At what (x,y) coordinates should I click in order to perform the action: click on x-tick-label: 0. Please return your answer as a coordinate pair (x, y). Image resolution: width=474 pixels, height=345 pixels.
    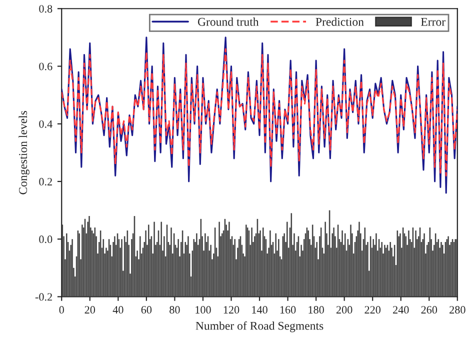
    Looking at the image, I should click on (61, 310).